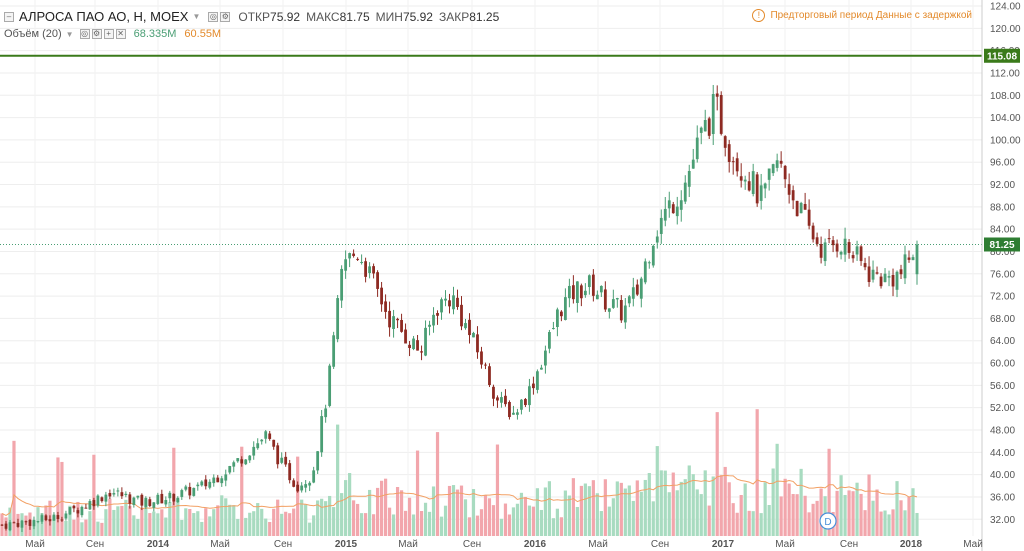 The image size is (1024, 551). What do you see at coordinates (33, 34) in the screenshot?
I see `volume-title: Объём (20)` at bounding box center [33, 34].